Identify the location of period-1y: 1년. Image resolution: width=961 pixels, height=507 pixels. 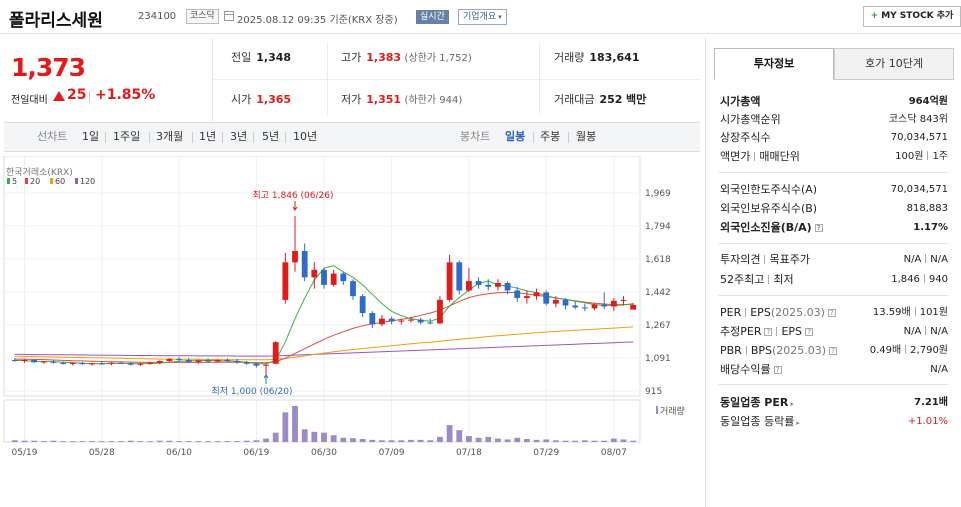
(208, 136).